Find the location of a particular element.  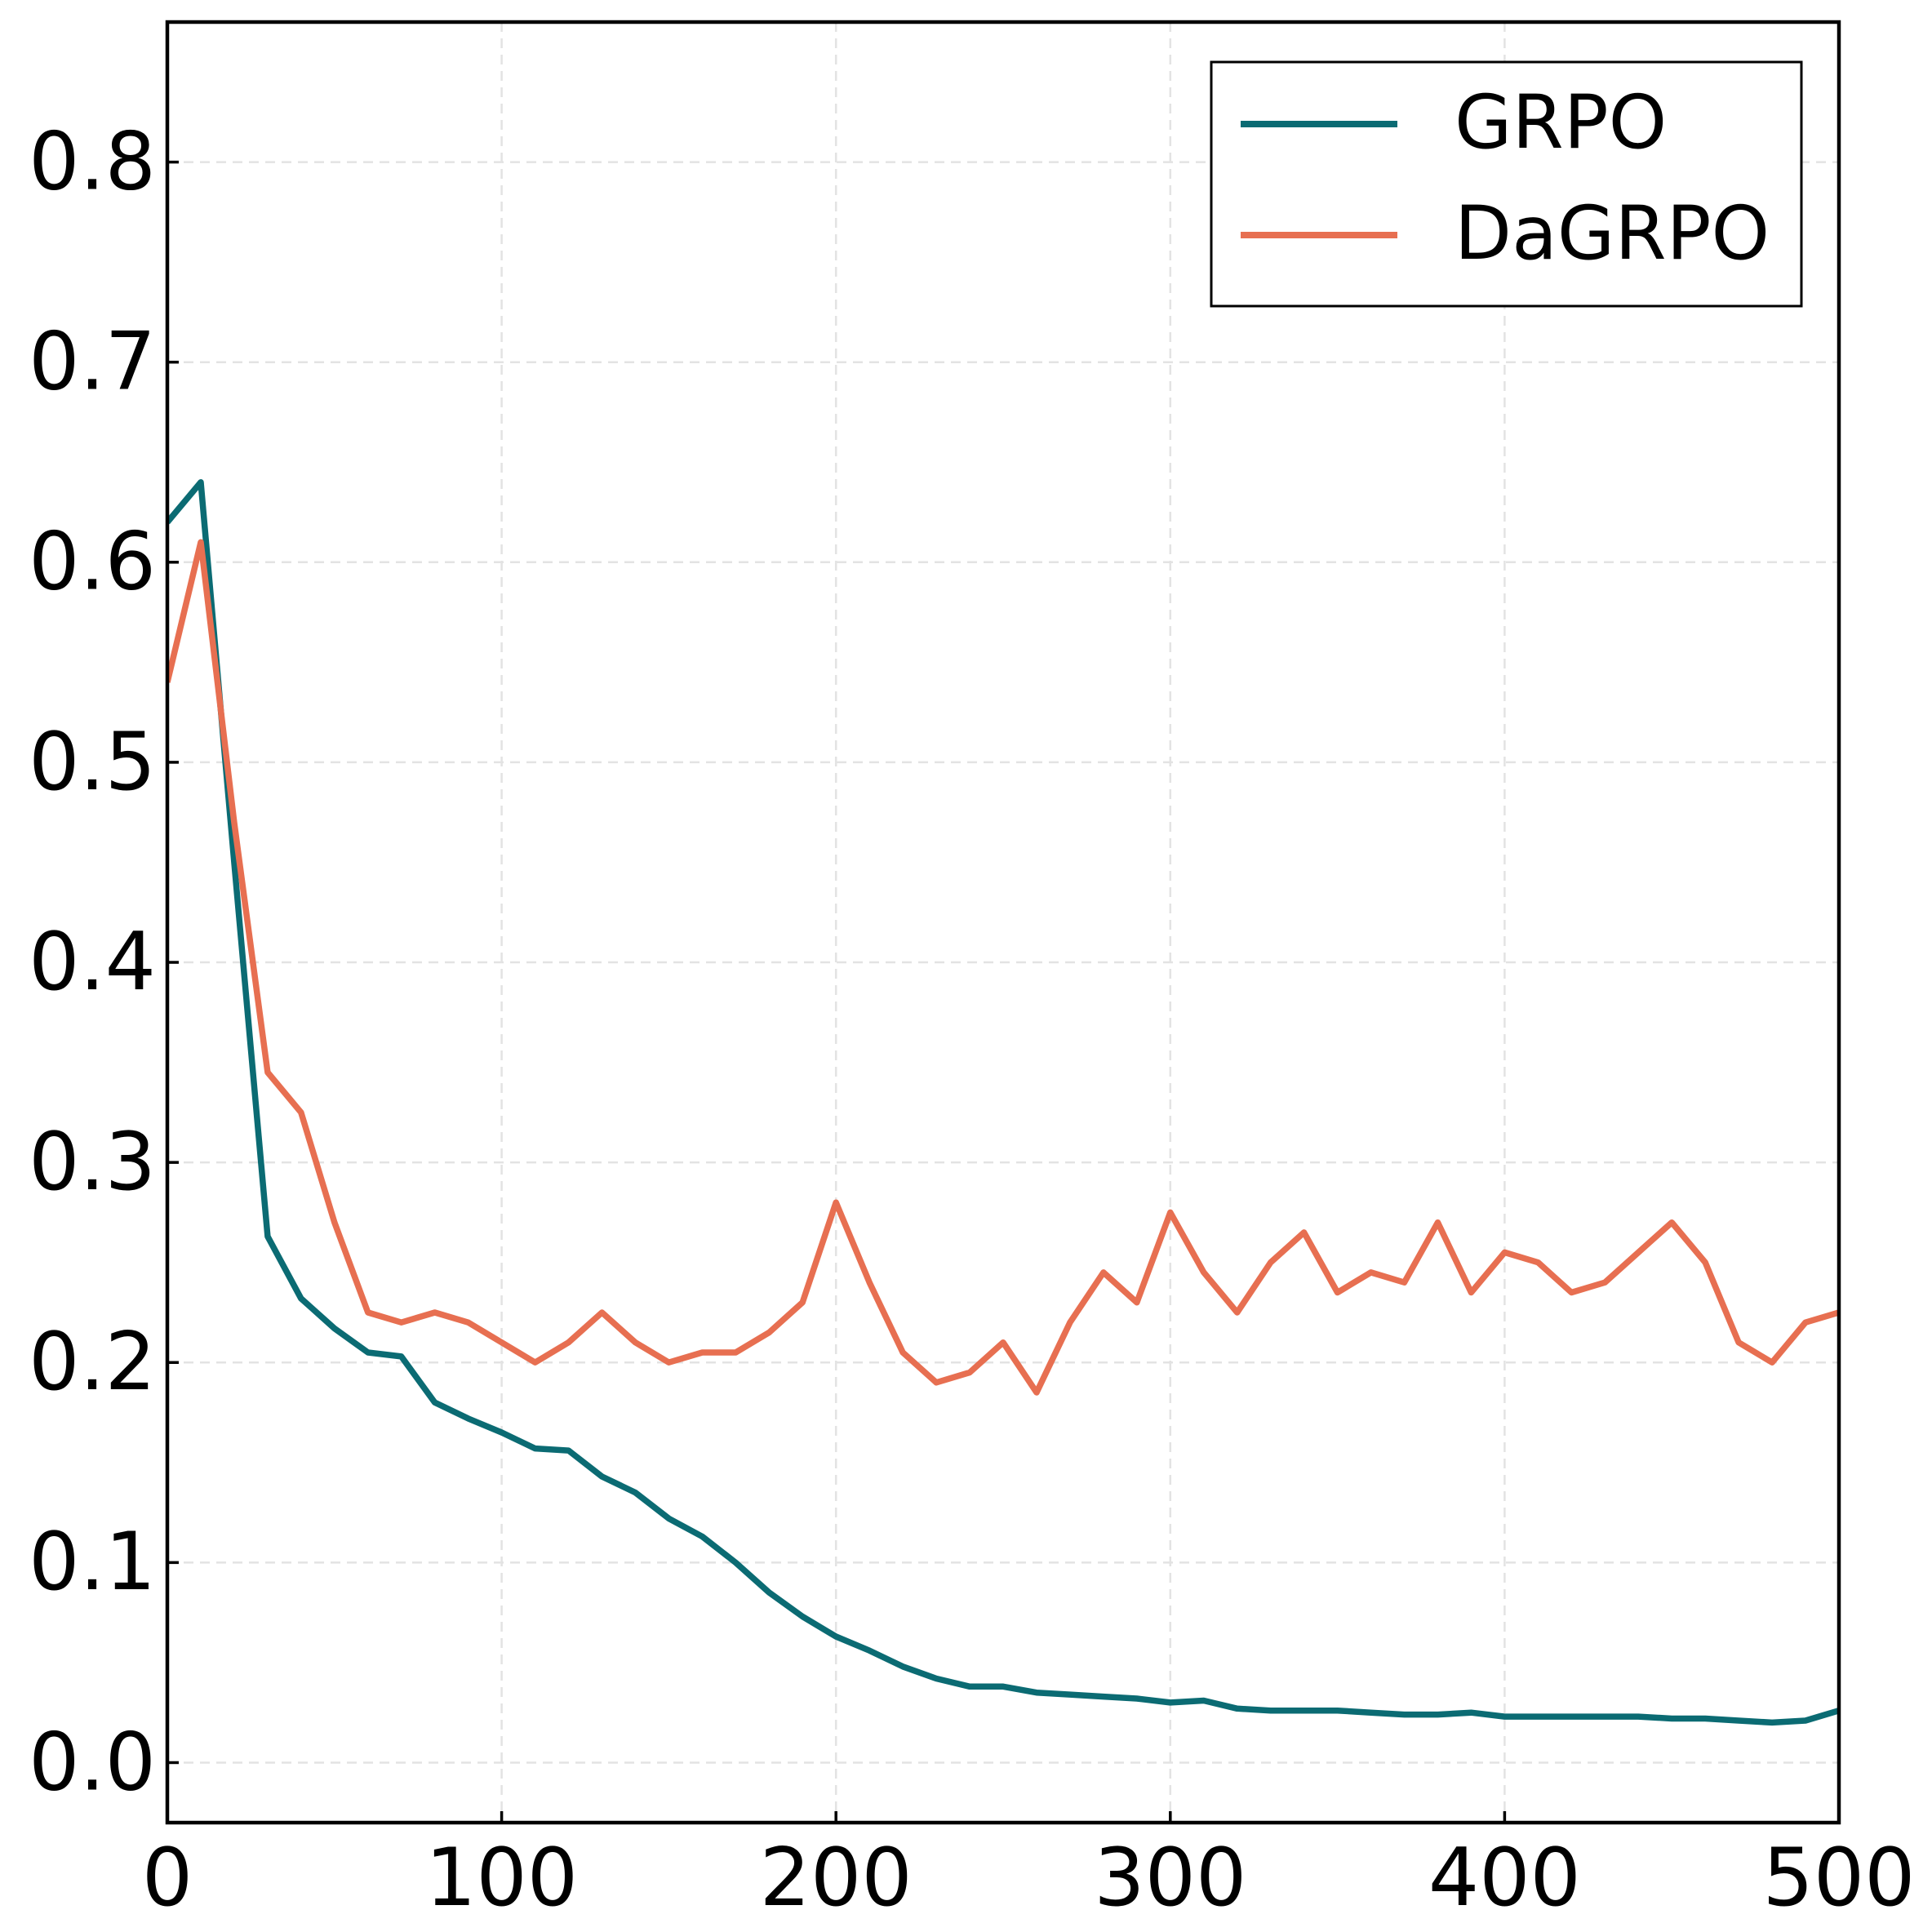

x-tick-label: 400 is located at coordinates (1504, 1878).